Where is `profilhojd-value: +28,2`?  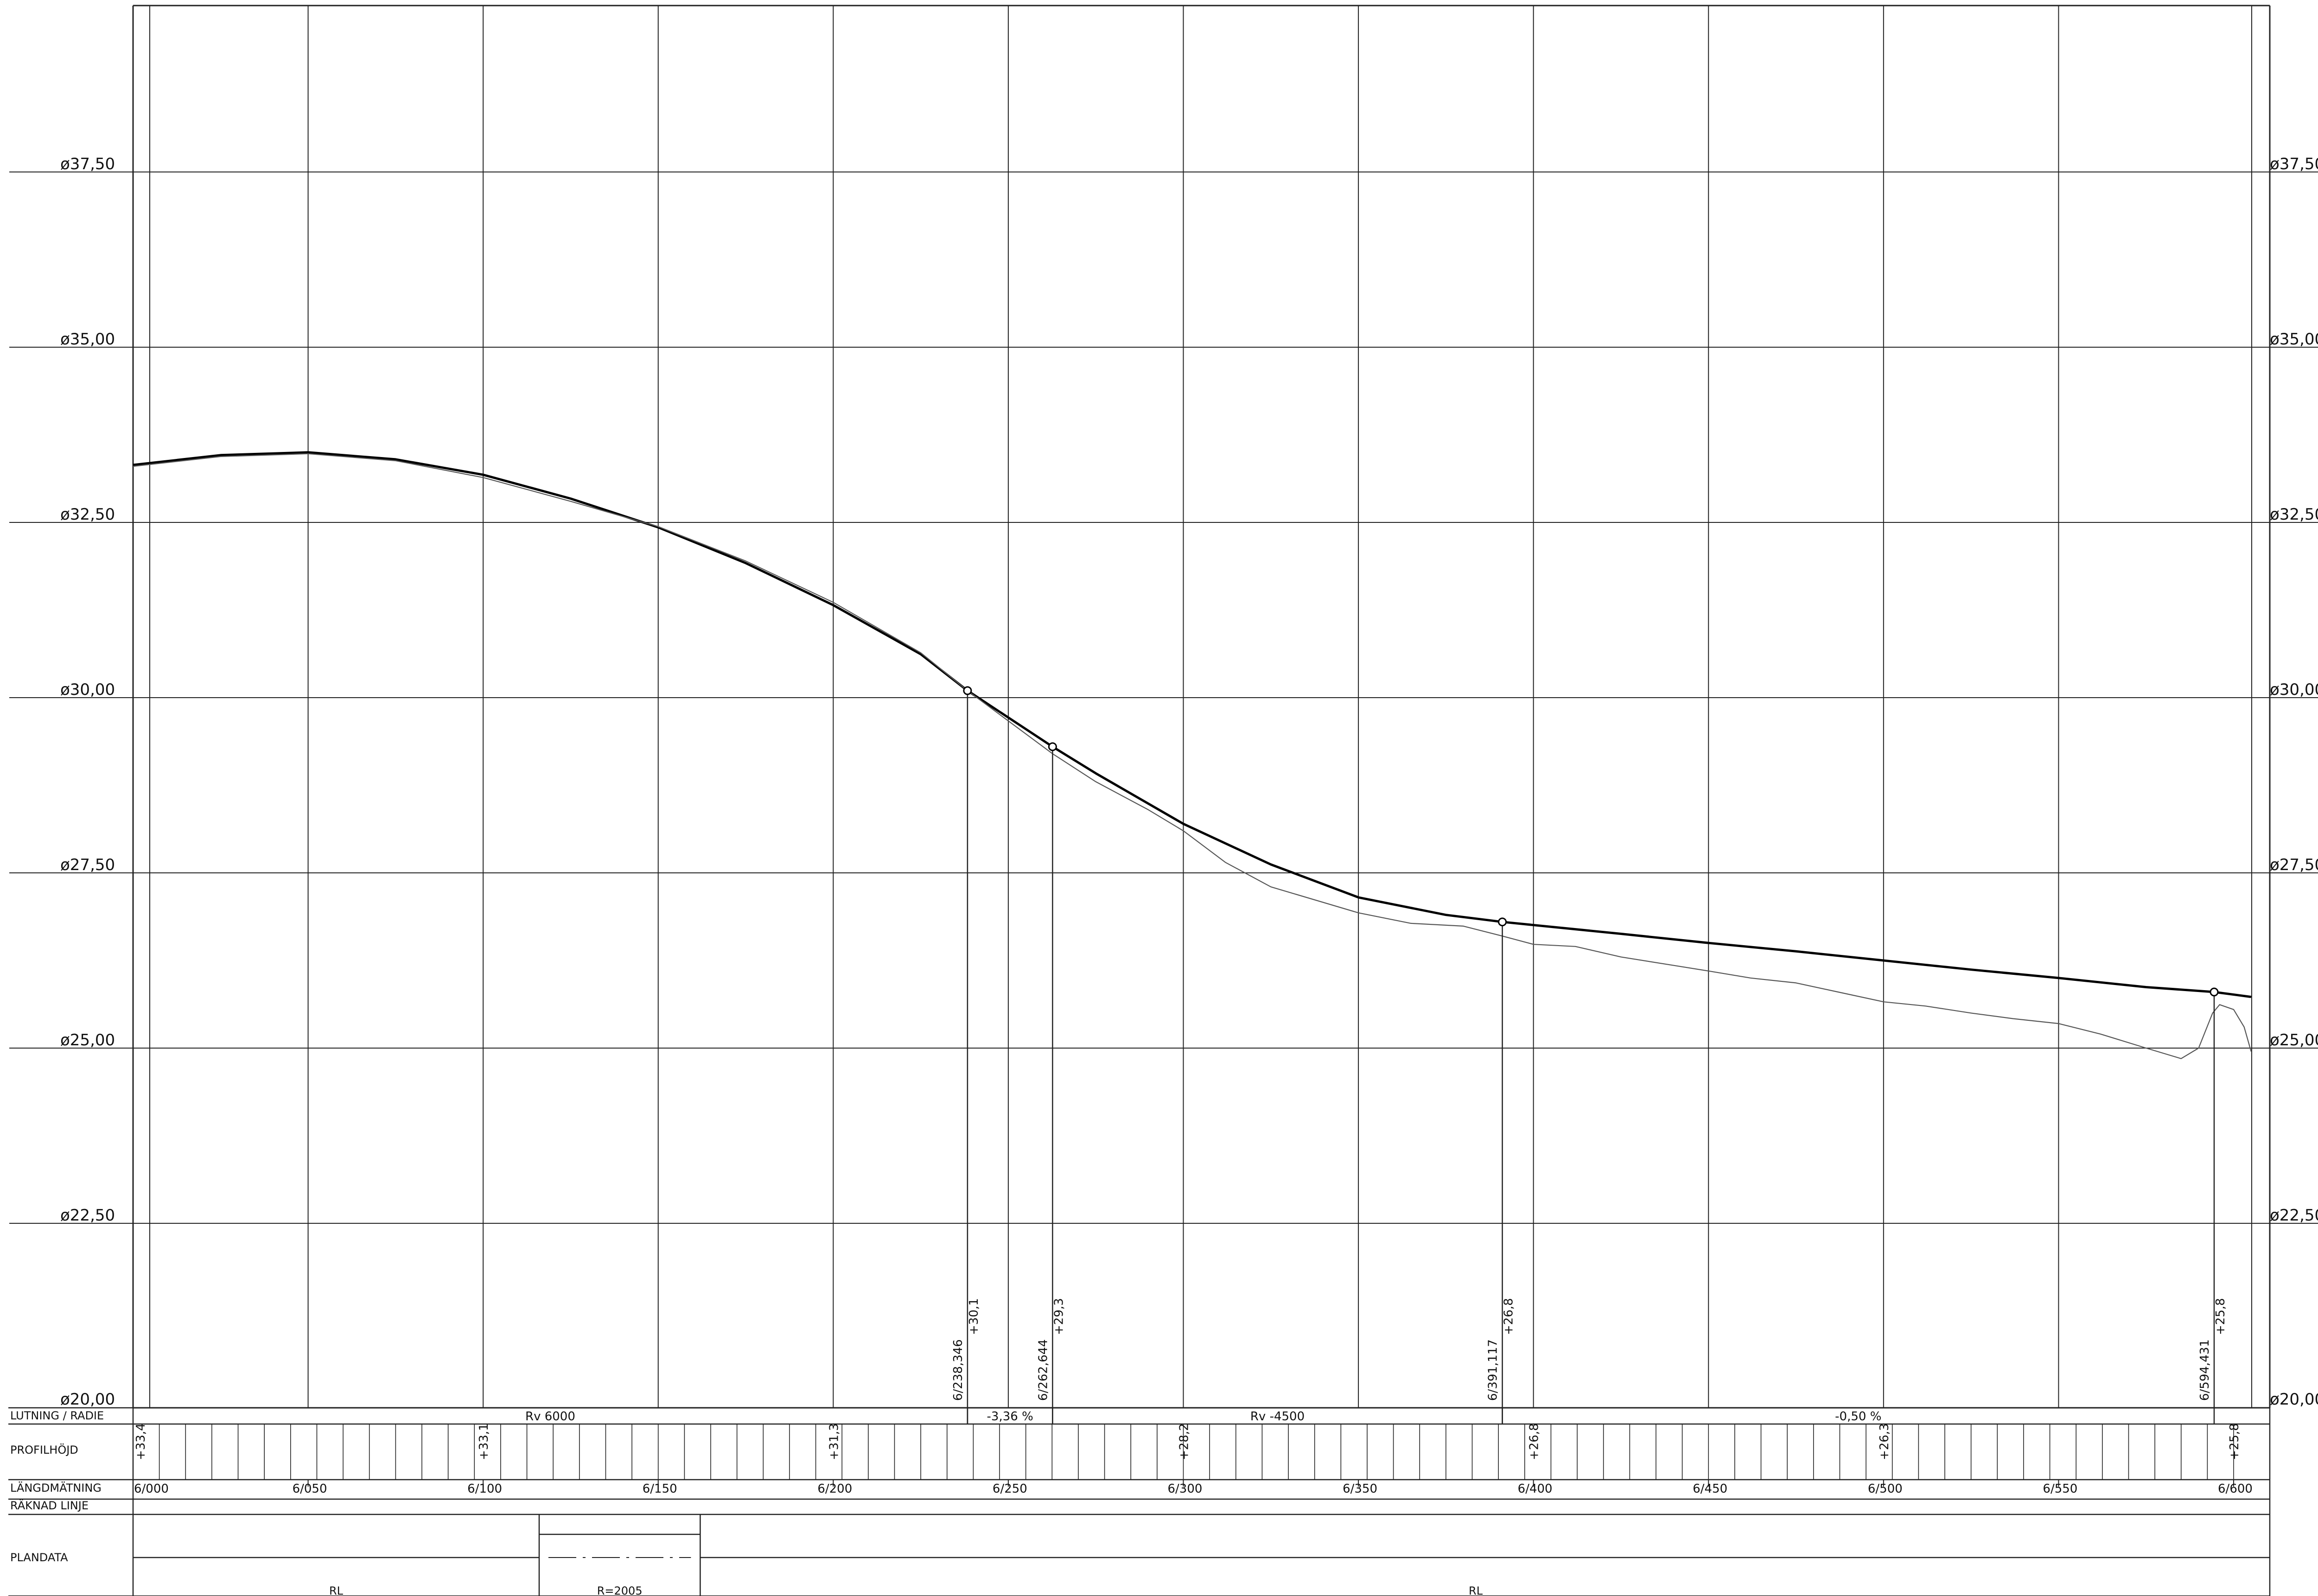 profilhojd-value: +28,2 is located at coordinates (1184, 1441).